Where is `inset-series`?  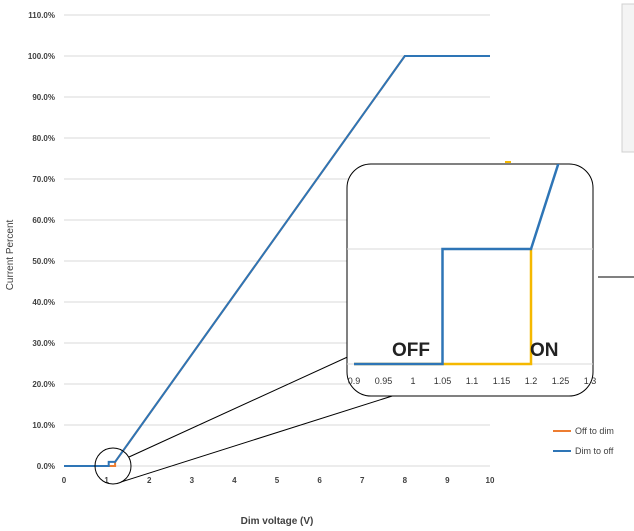 inset-series is located at coordinates (458, 265).